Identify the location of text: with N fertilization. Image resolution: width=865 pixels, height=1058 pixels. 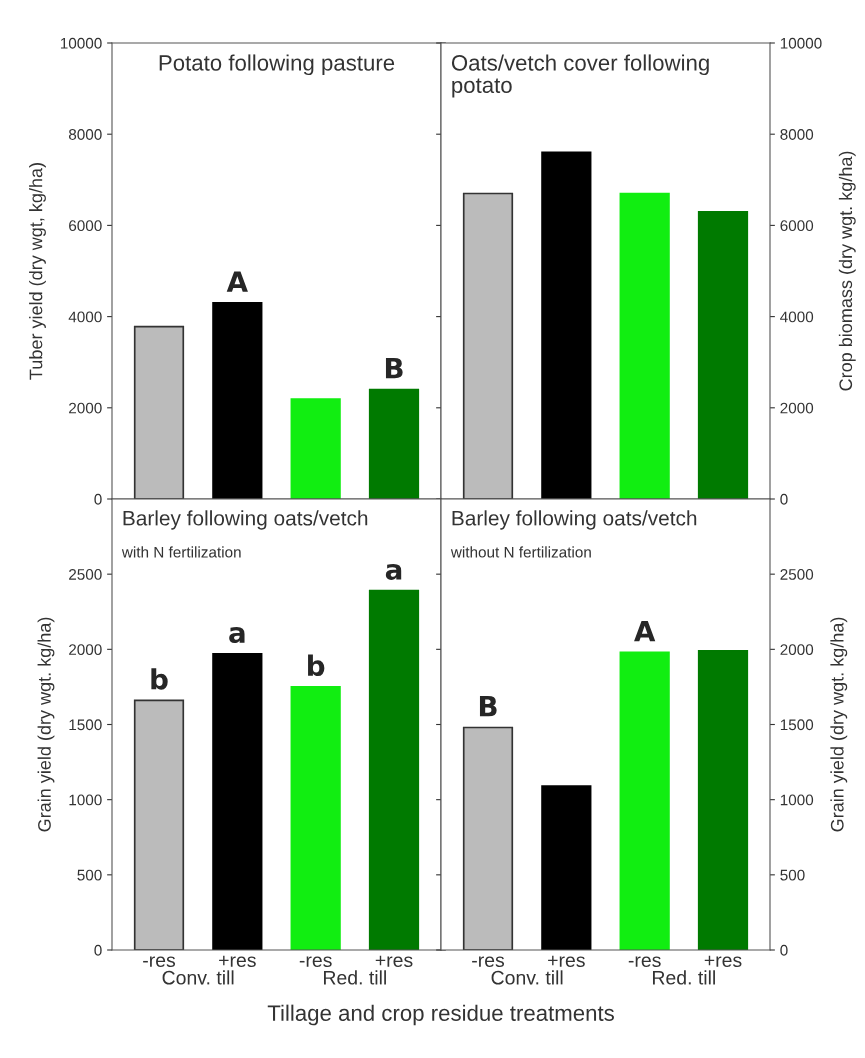
(181, 552).